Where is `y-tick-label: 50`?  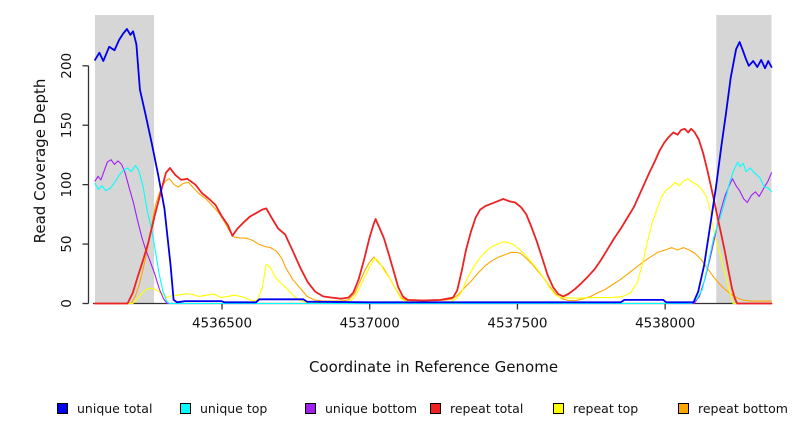
y-tick-label: 50 is located at coordinates (67, 243).